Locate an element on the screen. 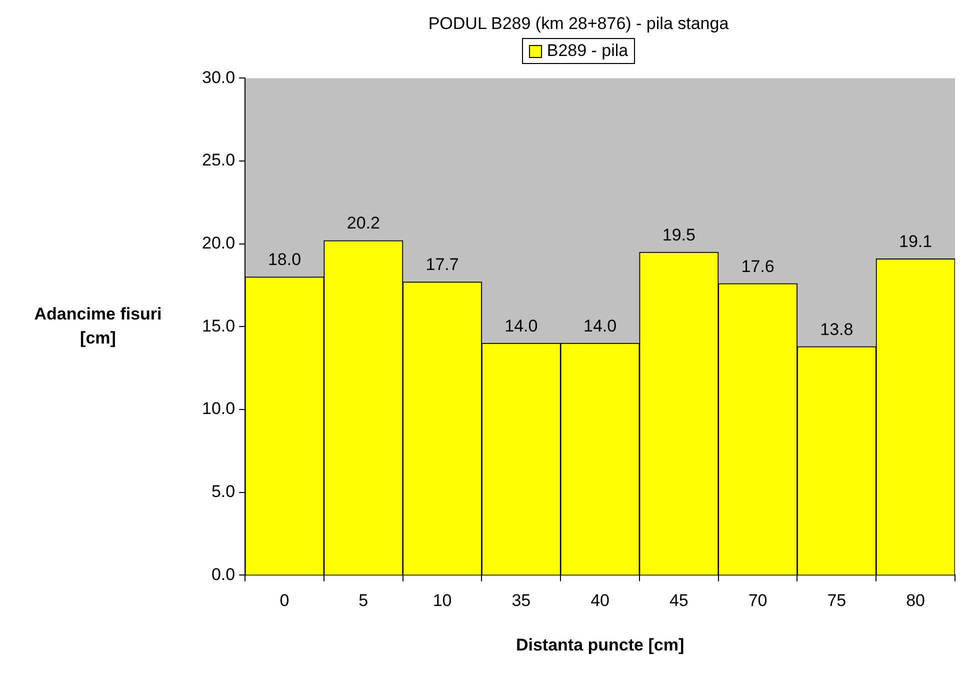 The height and width of the screenshot is (690, 967). data-label: 18.0 is located at coordinates (285, 260).